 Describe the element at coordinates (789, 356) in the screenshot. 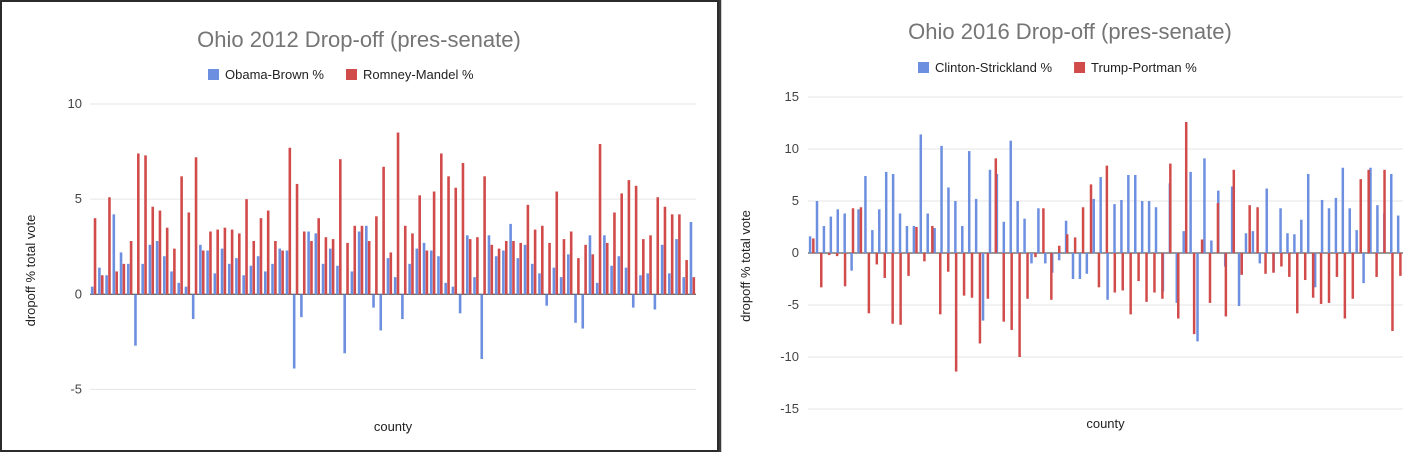

I see `y-tick-label: -10` at that location.